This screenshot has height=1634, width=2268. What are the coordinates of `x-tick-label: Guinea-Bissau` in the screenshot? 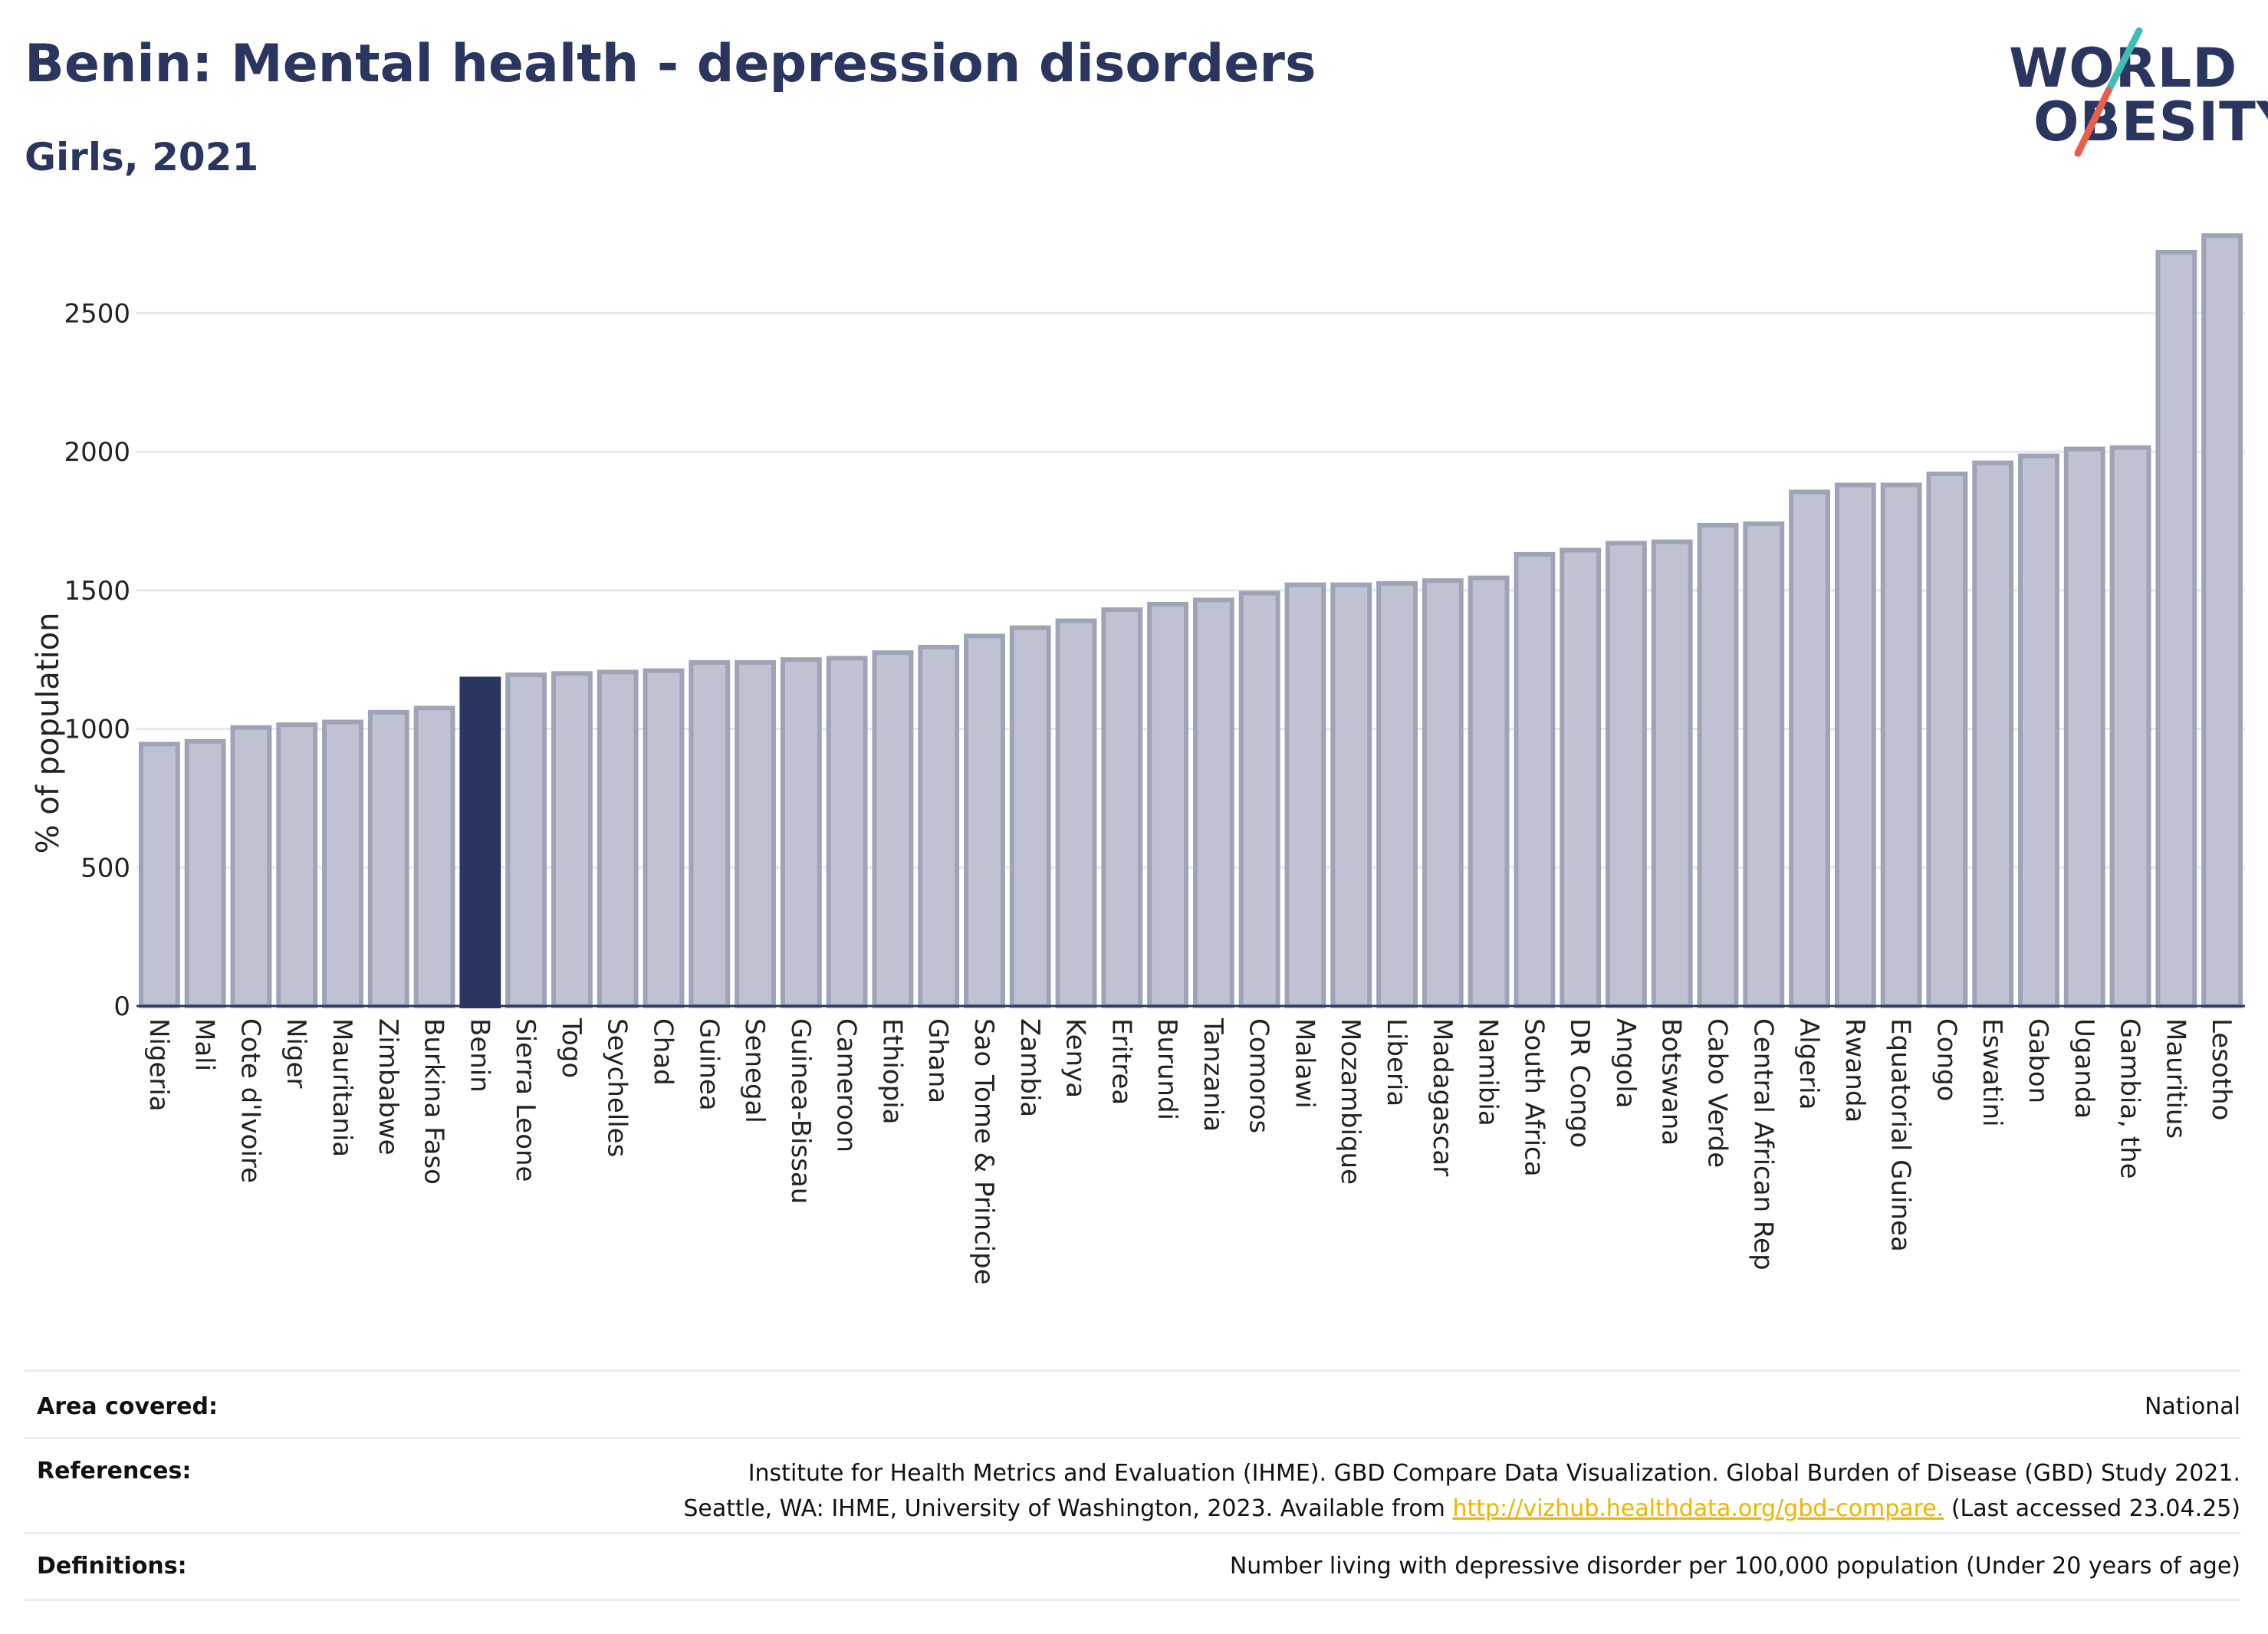 It's located at (800, 1111).